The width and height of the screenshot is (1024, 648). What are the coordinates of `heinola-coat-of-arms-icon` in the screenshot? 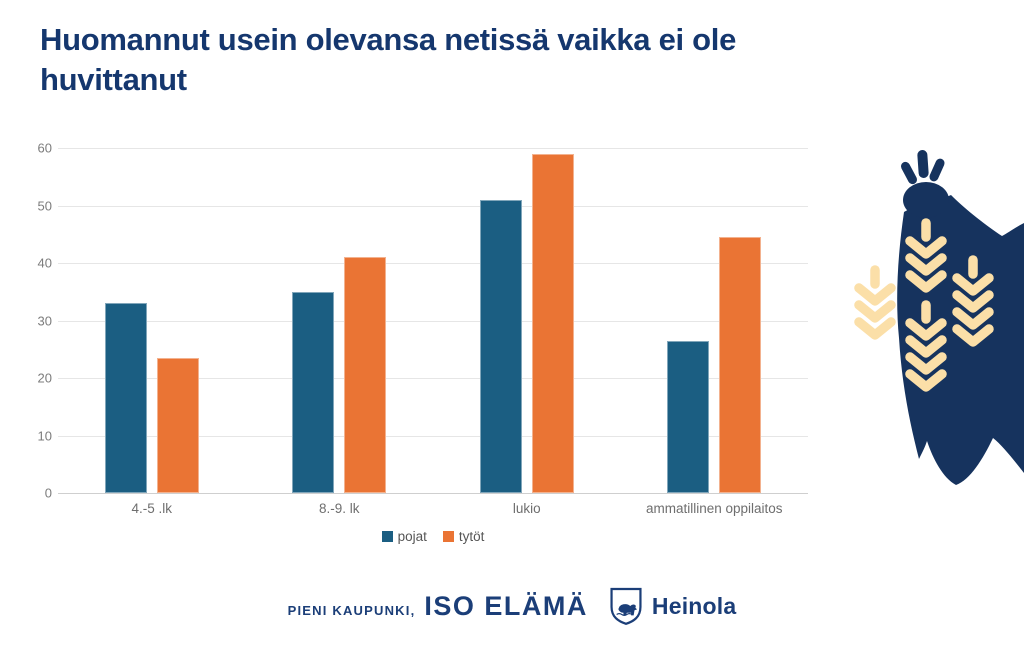 It's located at (626, 606).